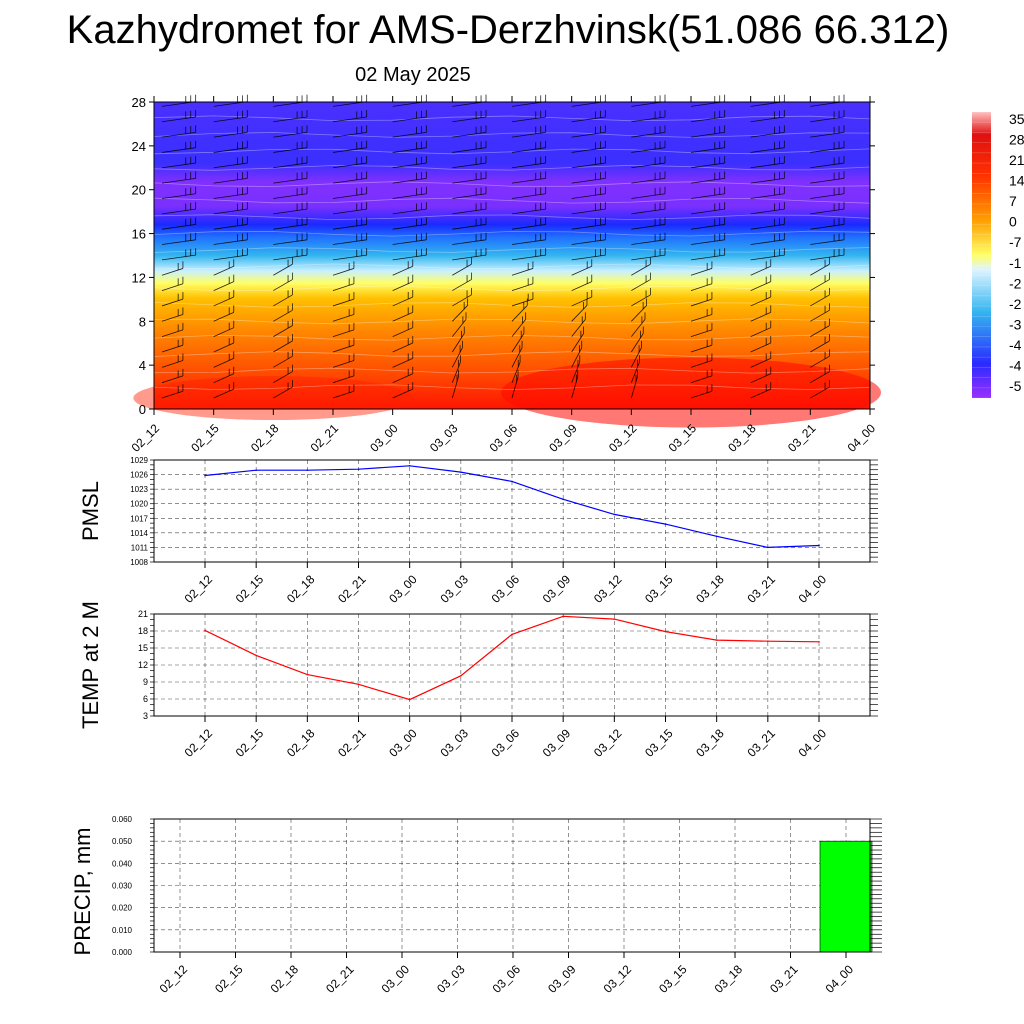 This screenshot has width=1024, height=1024. What do you see at coordinates (139, 518) in the screenshot?
I see `y-tick-label: 1017` at bounding box center [139, 518].